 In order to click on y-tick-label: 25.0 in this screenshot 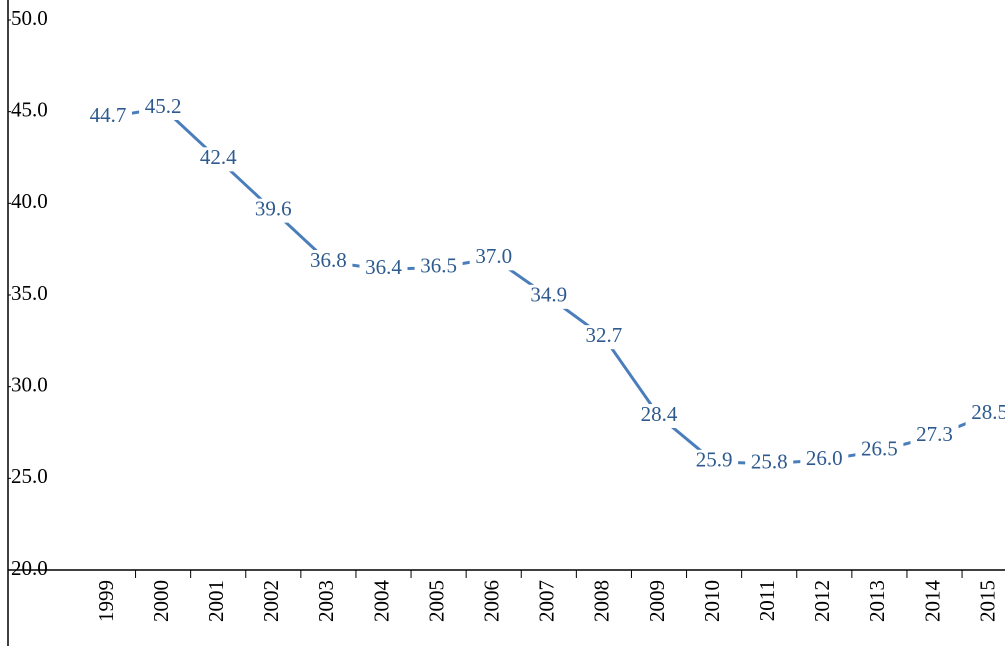, I will do `click(29, 476)`.